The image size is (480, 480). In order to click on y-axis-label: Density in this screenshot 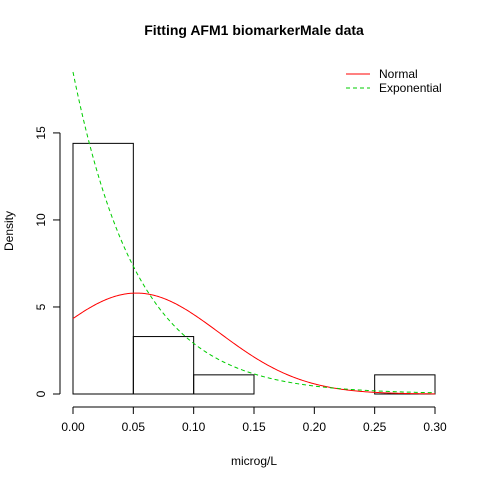, I will do `click(9, 231)`.